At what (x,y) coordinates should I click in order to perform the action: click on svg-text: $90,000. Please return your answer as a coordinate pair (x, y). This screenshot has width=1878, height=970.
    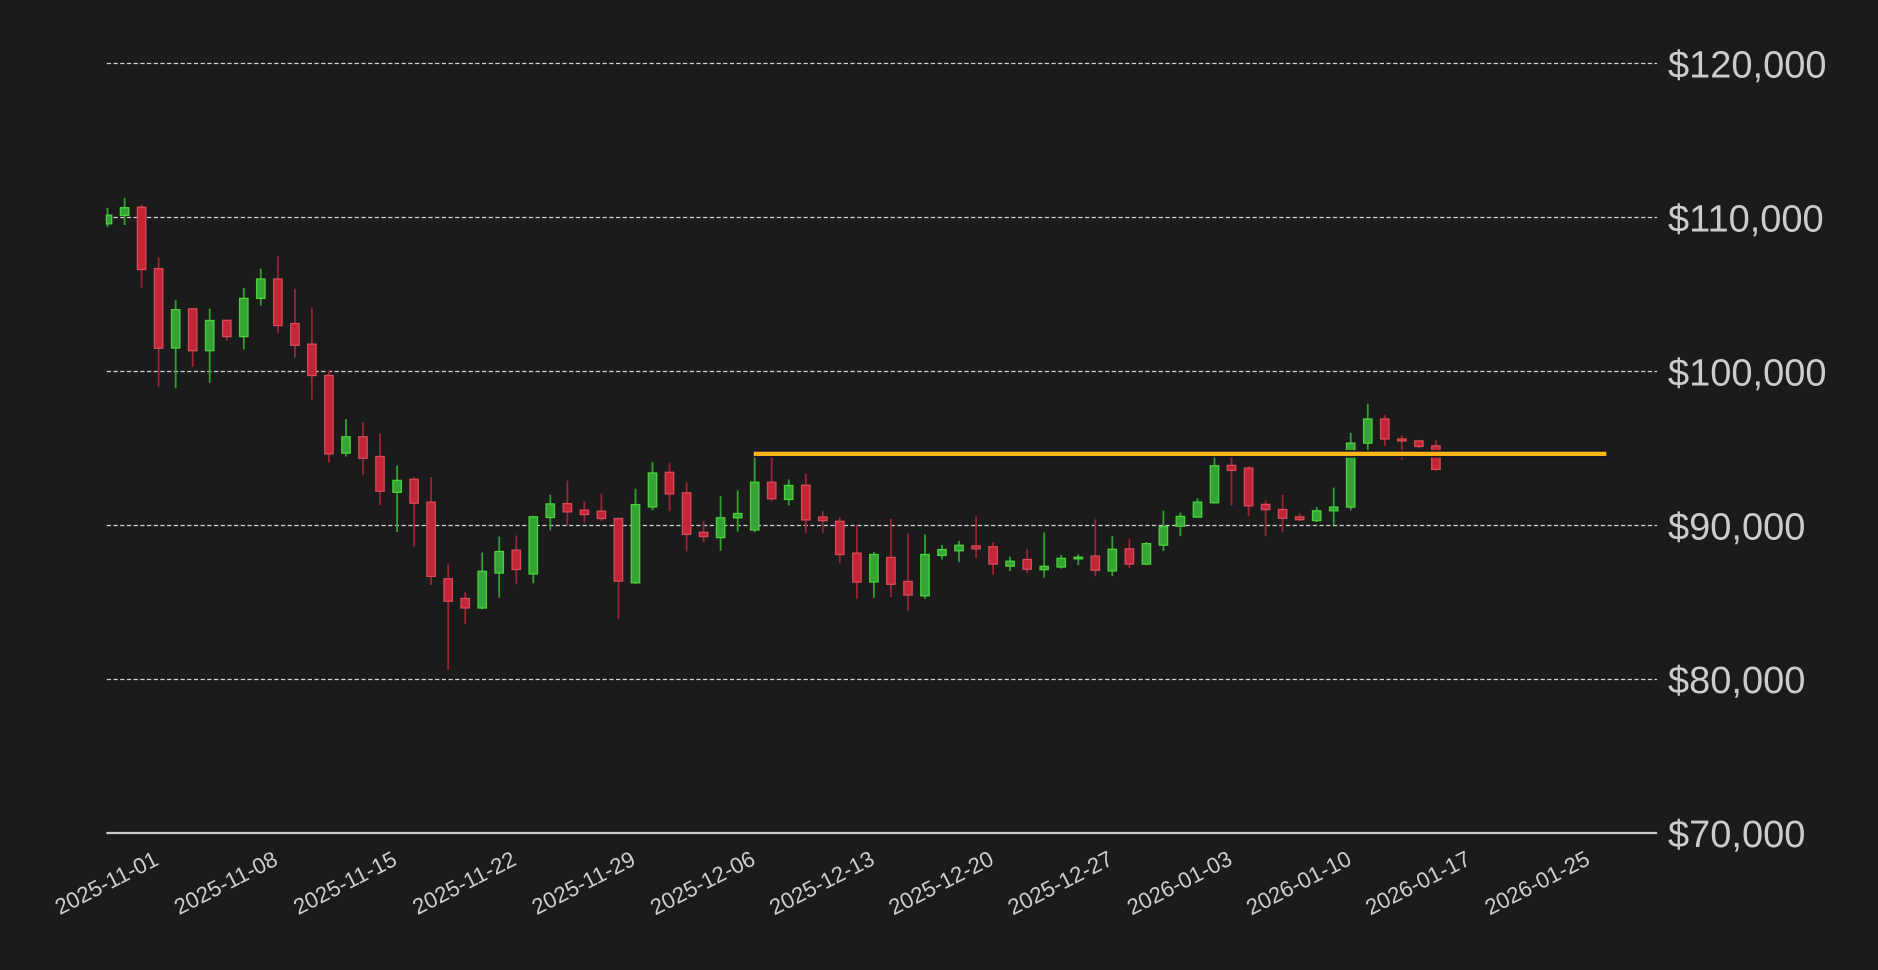
    Looking at the image, I should click on (1736, 527).